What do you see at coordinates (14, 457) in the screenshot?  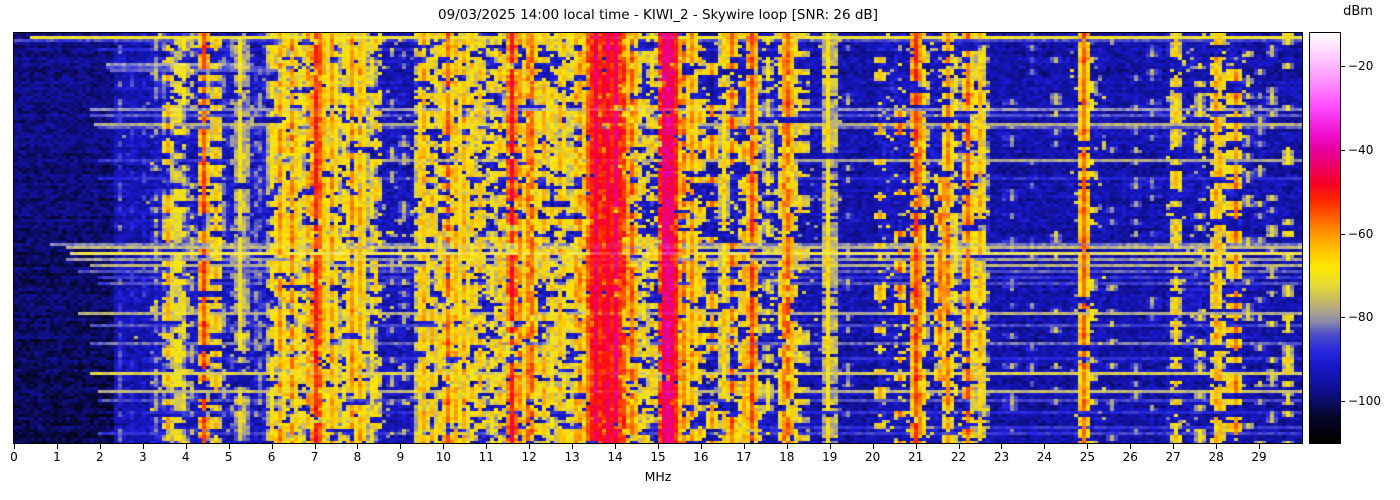 I see `x-tick-label: 0` at bounding box center [14, 457].